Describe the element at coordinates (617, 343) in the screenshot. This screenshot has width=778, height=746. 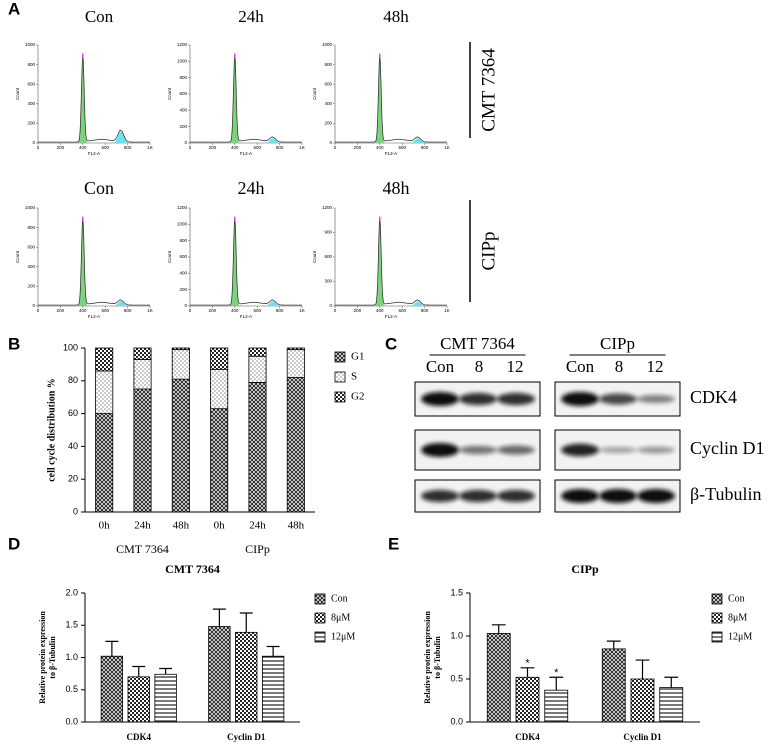
I see `blot-group-label: CIPp` at that location.